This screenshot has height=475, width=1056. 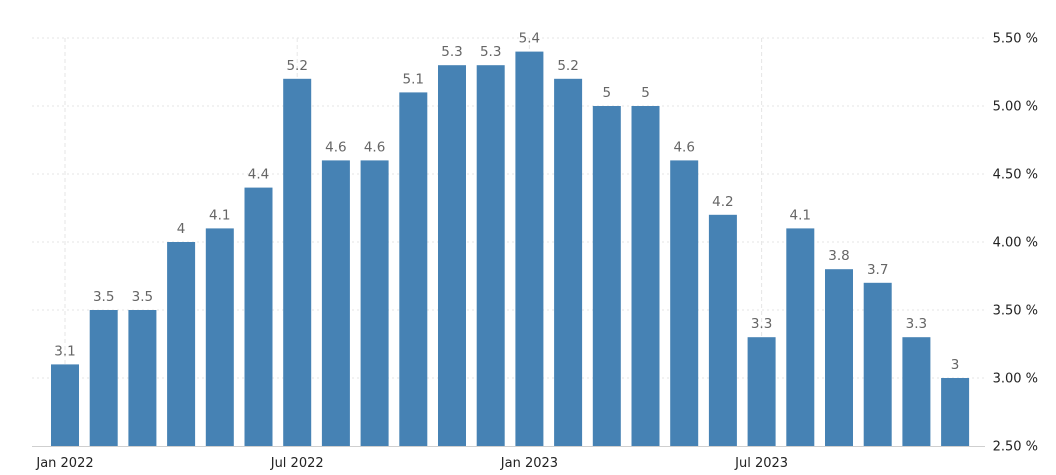 I want to click on y-tick-label: 3.50 %, so click(x=1015, y=311).